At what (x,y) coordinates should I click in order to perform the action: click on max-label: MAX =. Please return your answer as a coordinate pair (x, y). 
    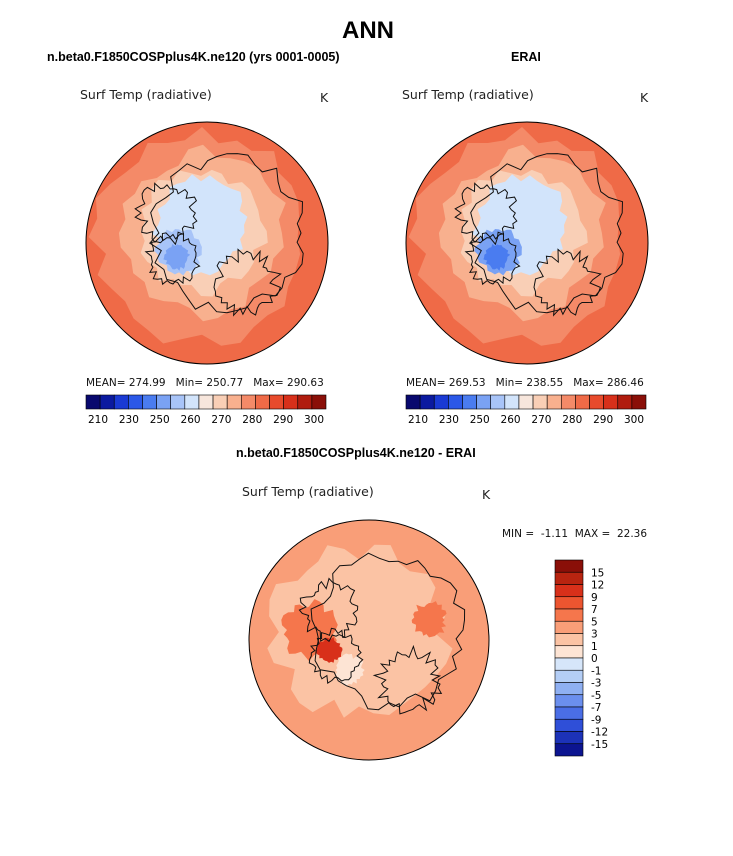
    Looking at the image, I should click on (592, 534).